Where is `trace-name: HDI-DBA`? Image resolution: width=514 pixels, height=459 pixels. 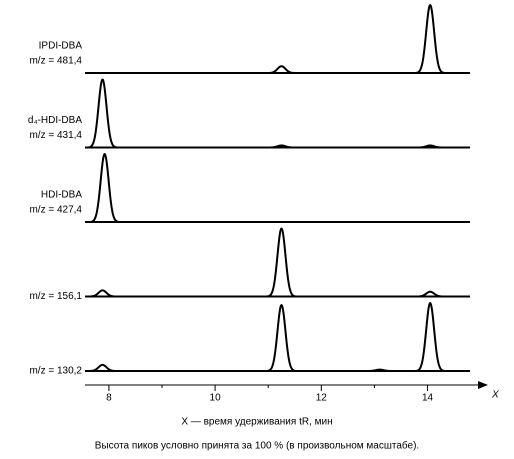 trace-name: HDI-DBA is located at coordinates (61, 195).